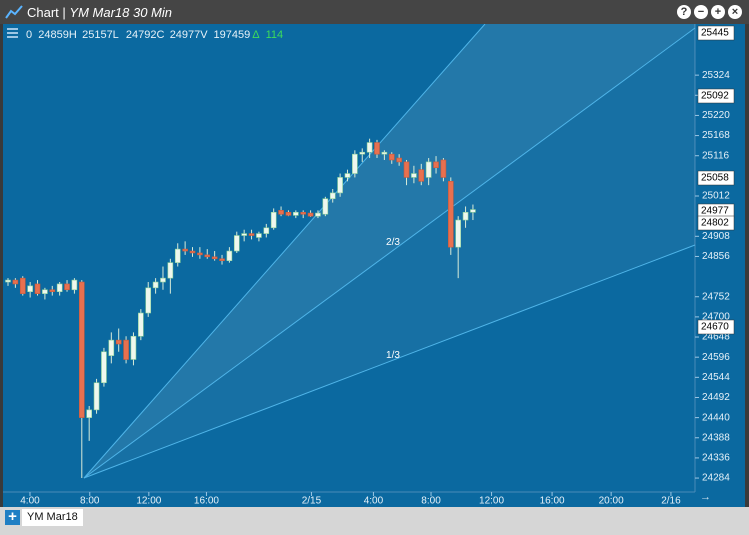 This screenshot has height=535, width=749. What do you see at coordinates (491, 501) in the screenshot?
I see `x-tick-label: 12:00` at bounding box center [491, 501].